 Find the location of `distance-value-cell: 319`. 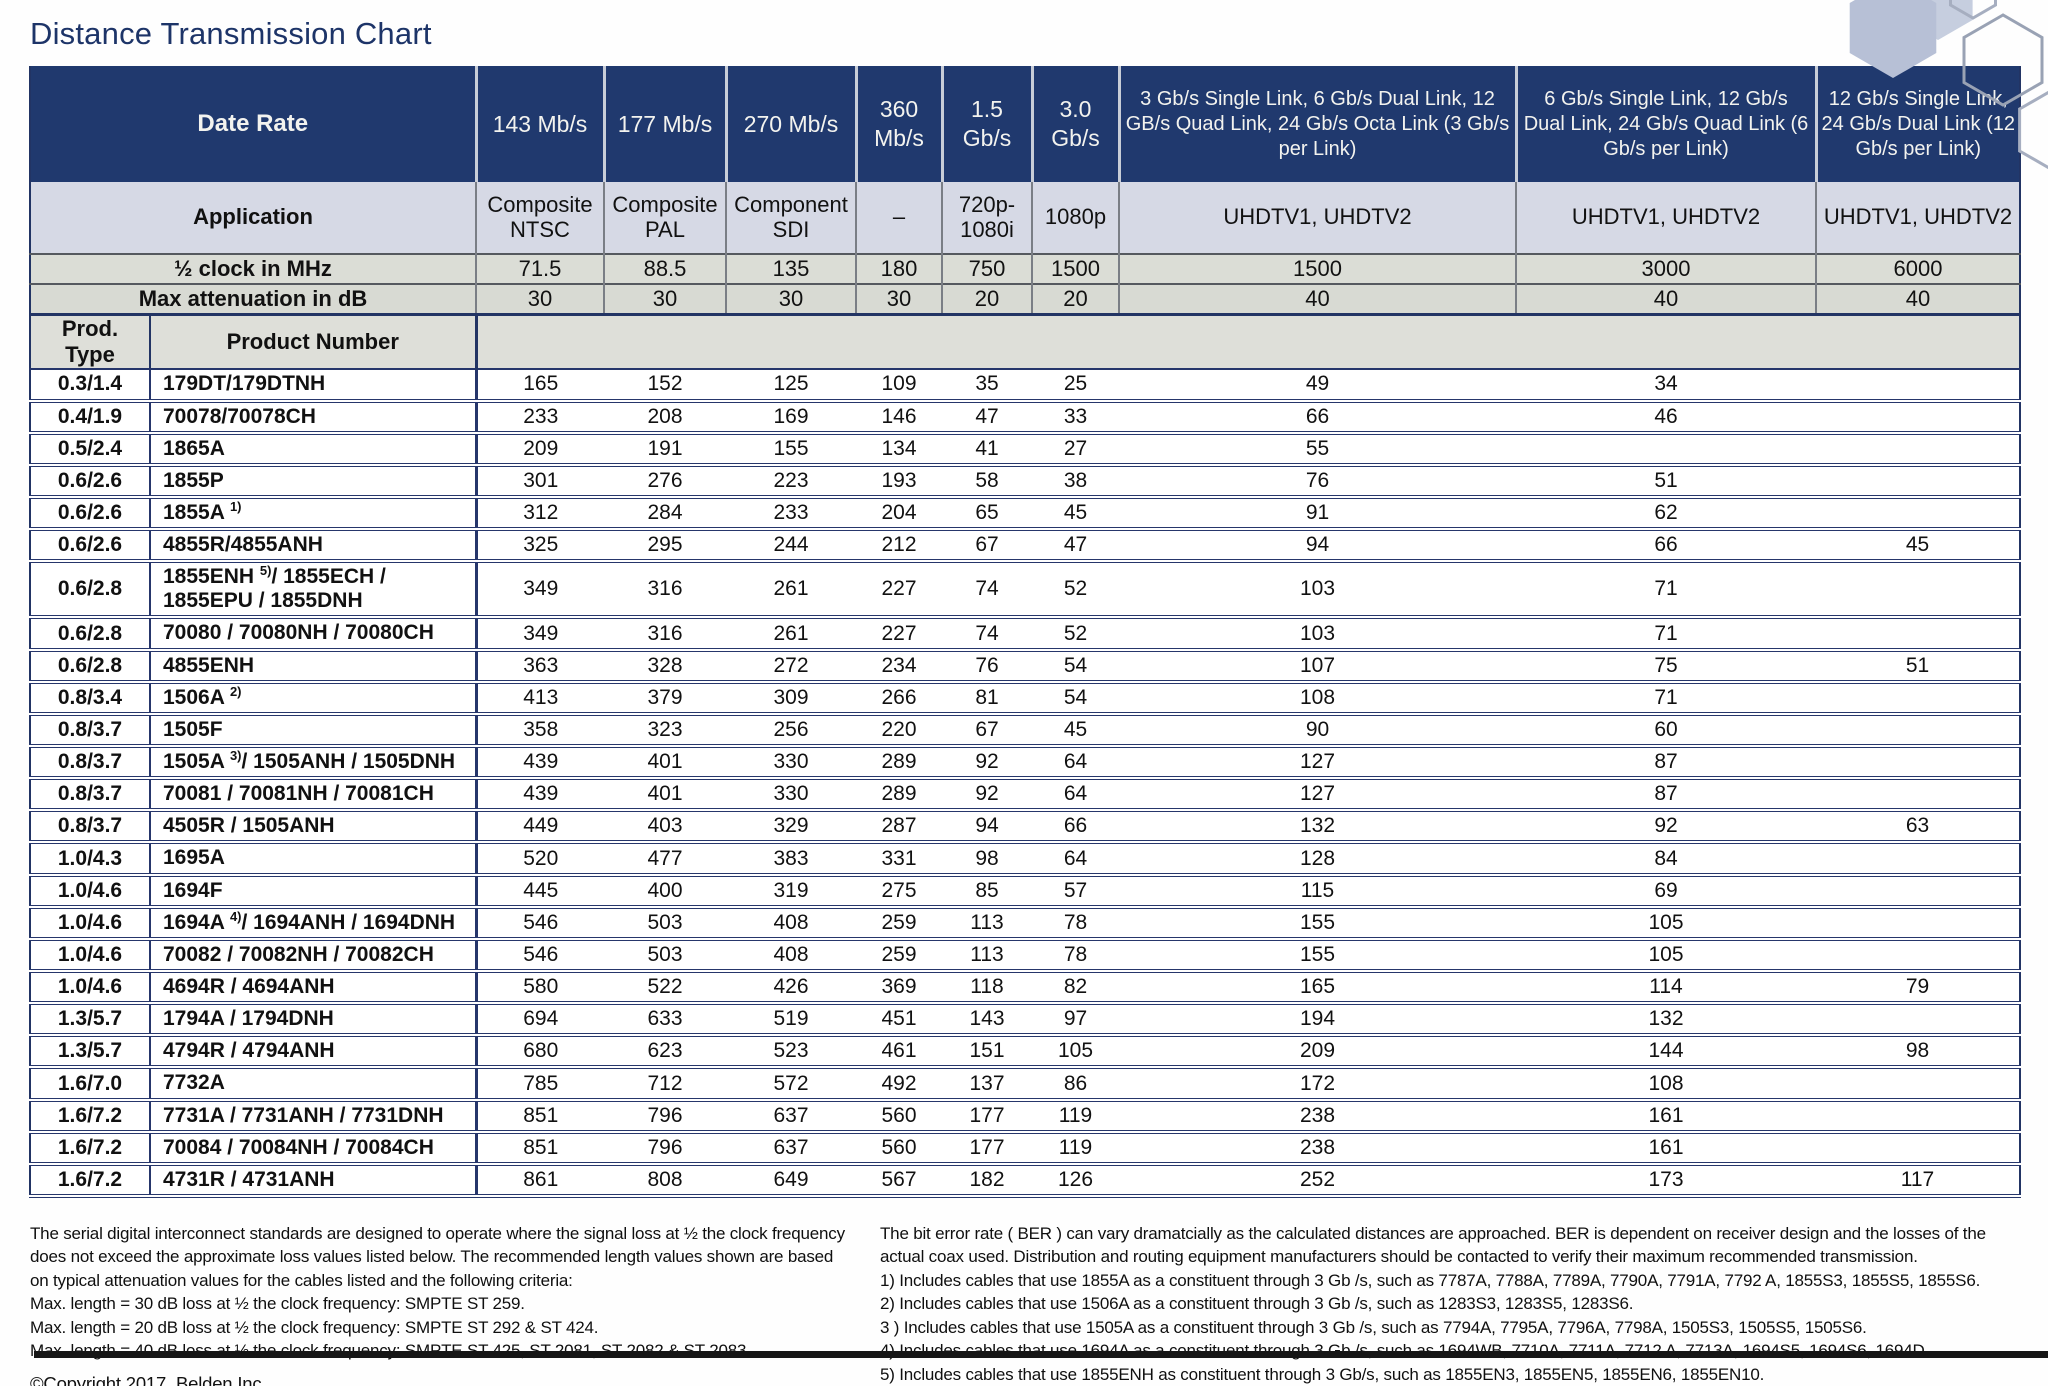

distance-value-cell: 319 is located at coordinates (791, 891).